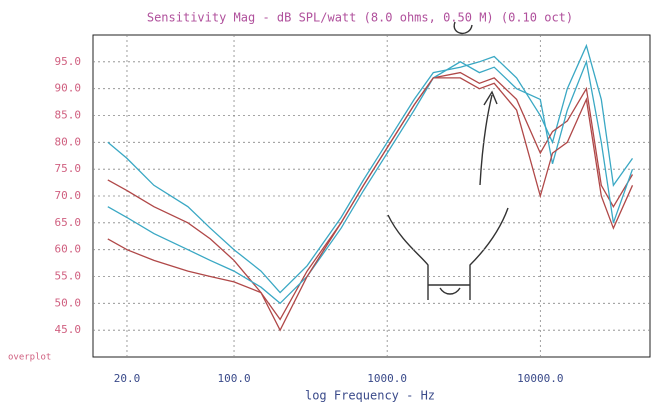 Image resolution: width=662 pixels, height=408 pixels. Describe the element at coordinates (68, 115) in the screenshot. I see `y-tick-label: 85.0` at that location.